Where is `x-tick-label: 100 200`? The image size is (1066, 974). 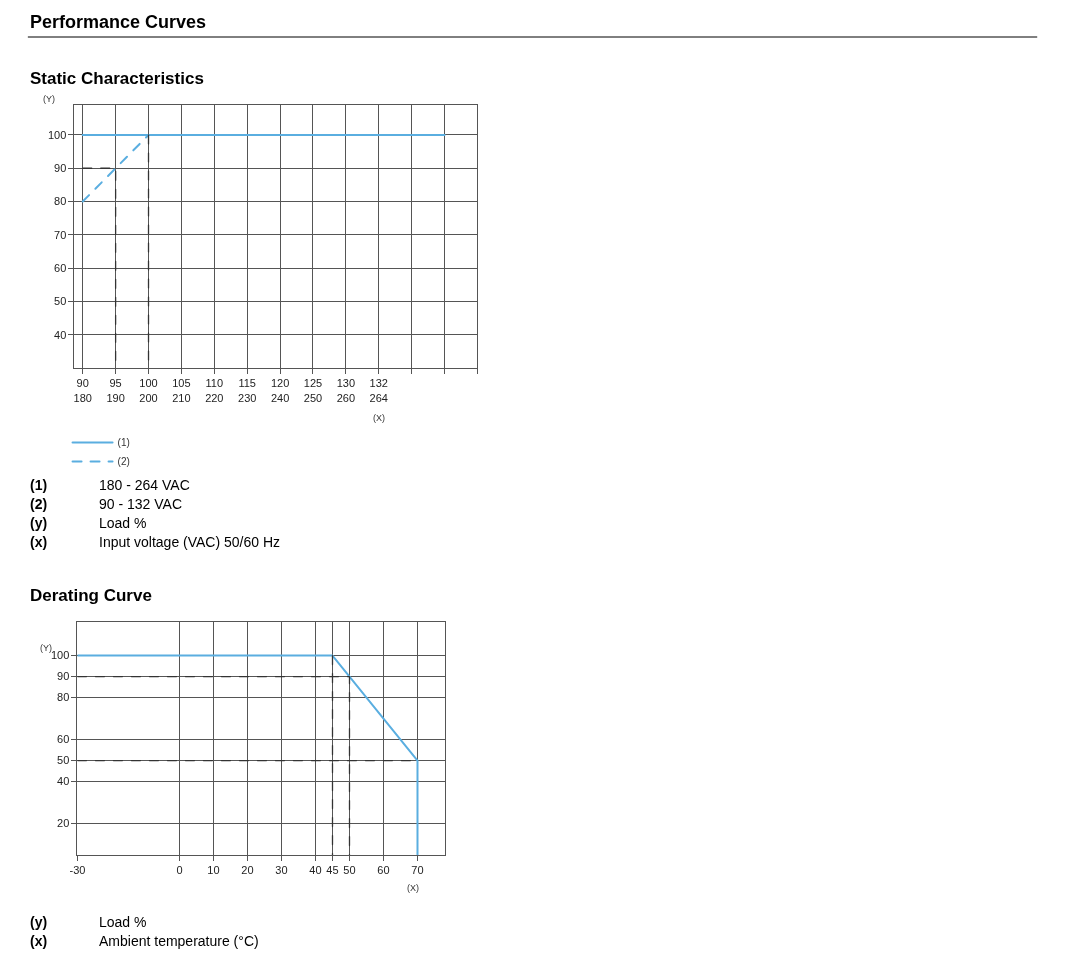
x-tick-label: 100 200 is located at coordinates (148, 390).